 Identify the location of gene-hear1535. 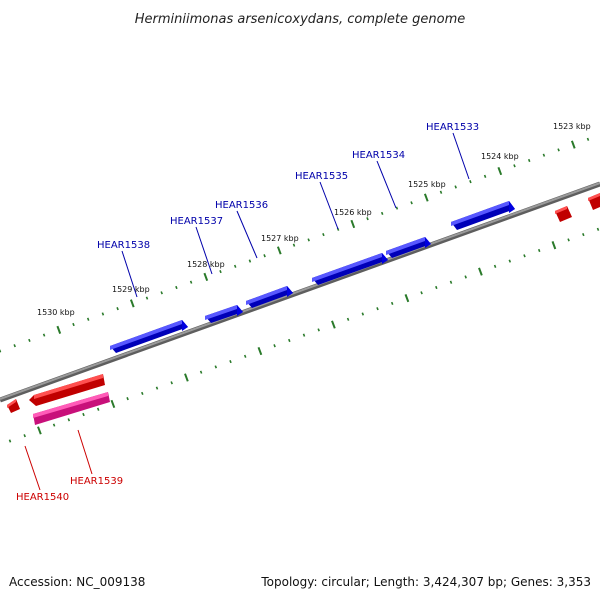
(350, 269).